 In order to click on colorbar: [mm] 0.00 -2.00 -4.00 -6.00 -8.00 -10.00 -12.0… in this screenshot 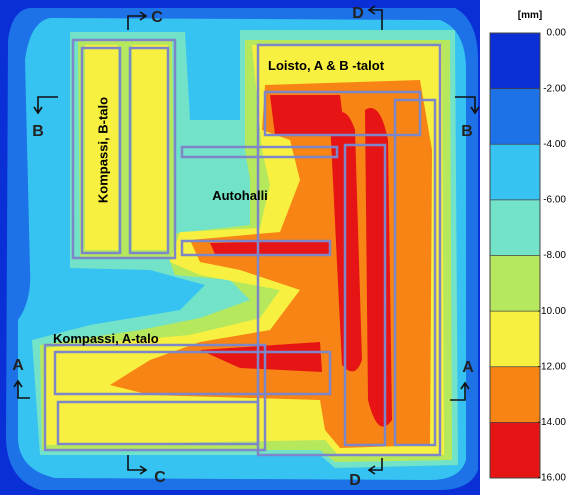, I will do `click(528, 247)`.